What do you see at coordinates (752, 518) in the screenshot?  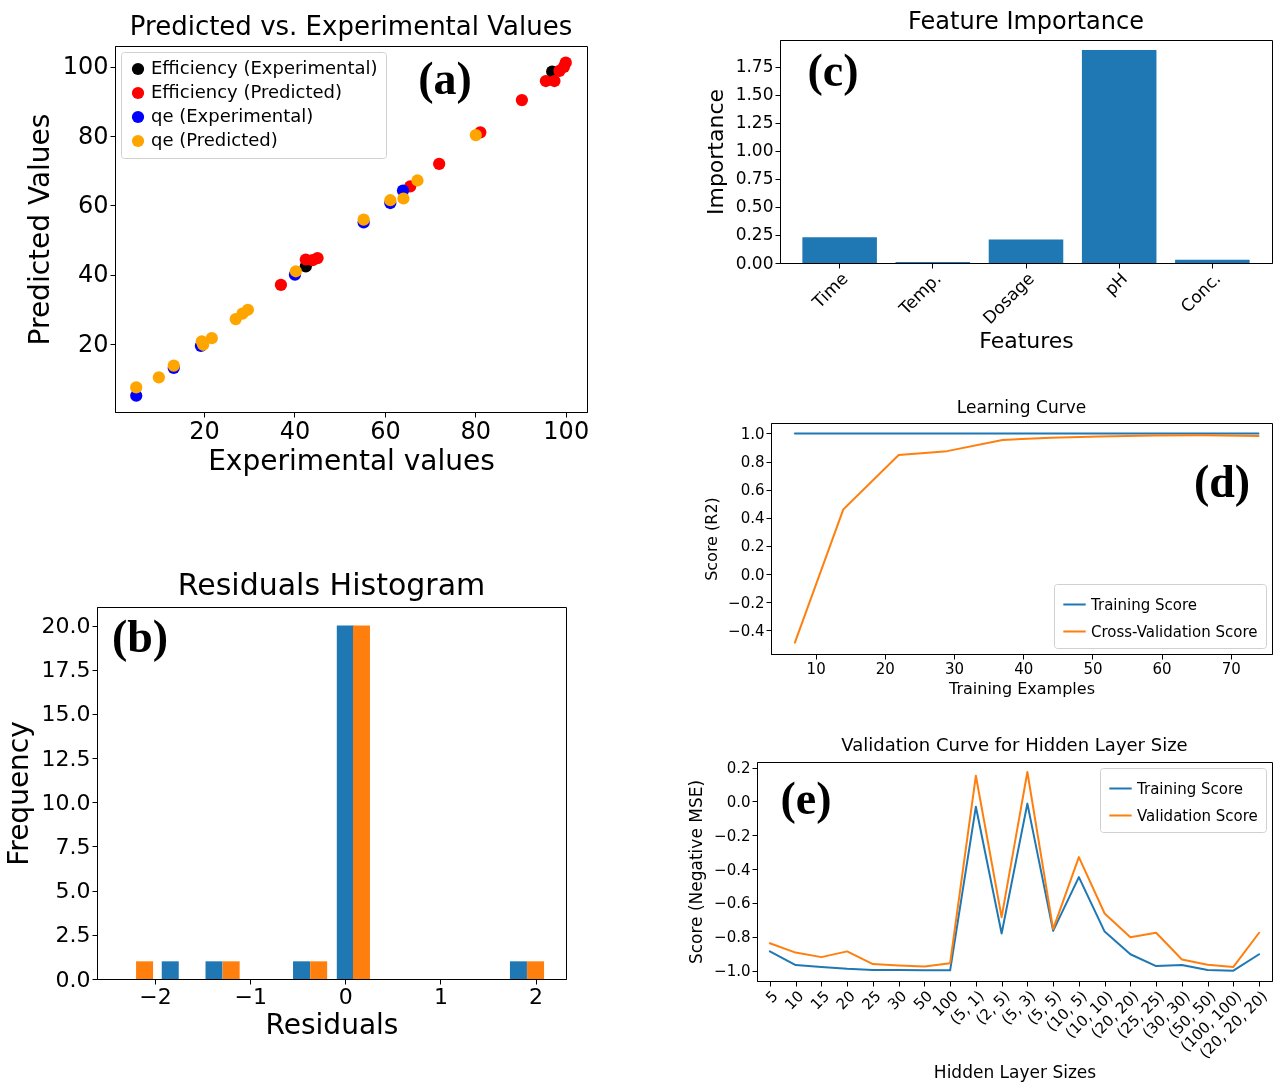 I see `y-tick-label: 0.4` at bounding box center [752, 518].